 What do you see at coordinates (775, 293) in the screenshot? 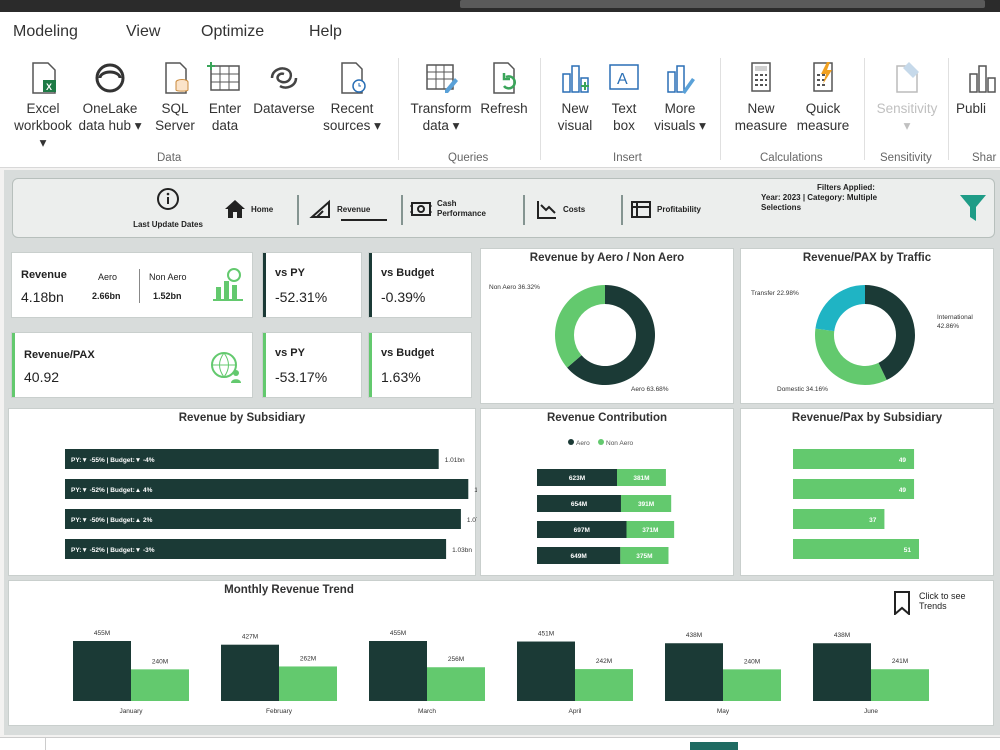
I see `data-label: Transfer 22.98%` at bounding box center [775, 293].